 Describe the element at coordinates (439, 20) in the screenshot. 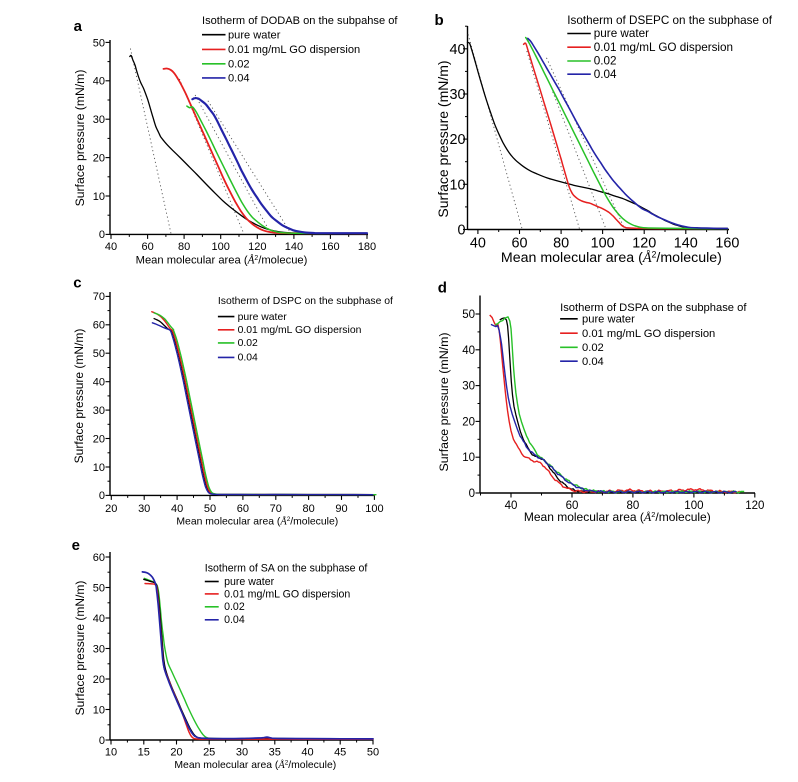

I see `svg-text: b` at that location.